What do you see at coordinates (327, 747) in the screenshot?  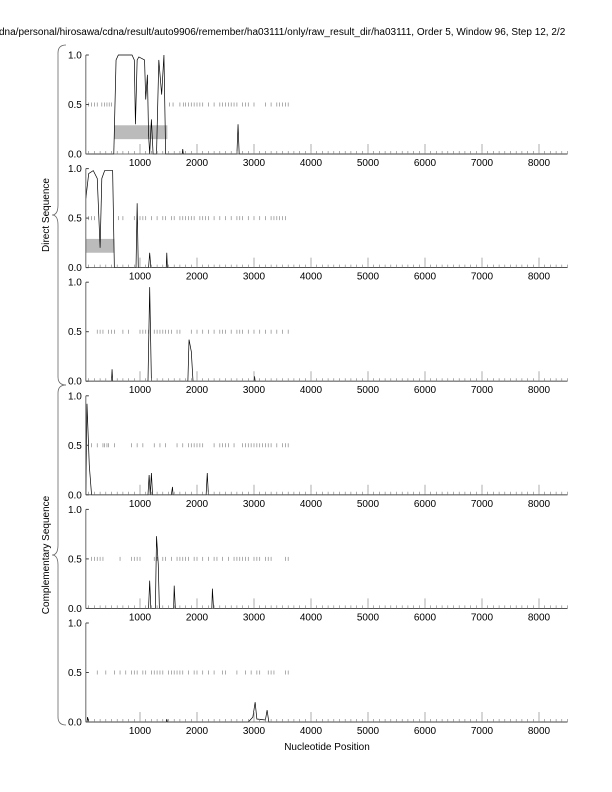 I see `x-axis-label: Nucleotide Position` at bounding box center [327, 747].